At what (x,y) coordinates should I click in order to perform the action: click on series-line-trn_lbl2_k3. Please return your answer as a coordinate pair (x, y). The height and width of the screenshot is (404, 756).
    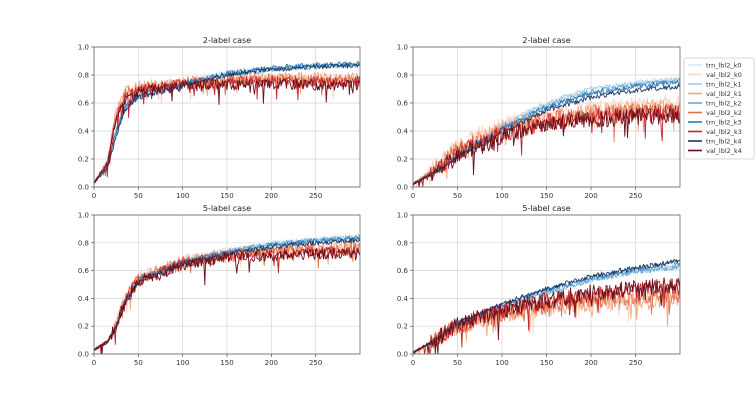
    Looking at the image, I should click on (546, 306).